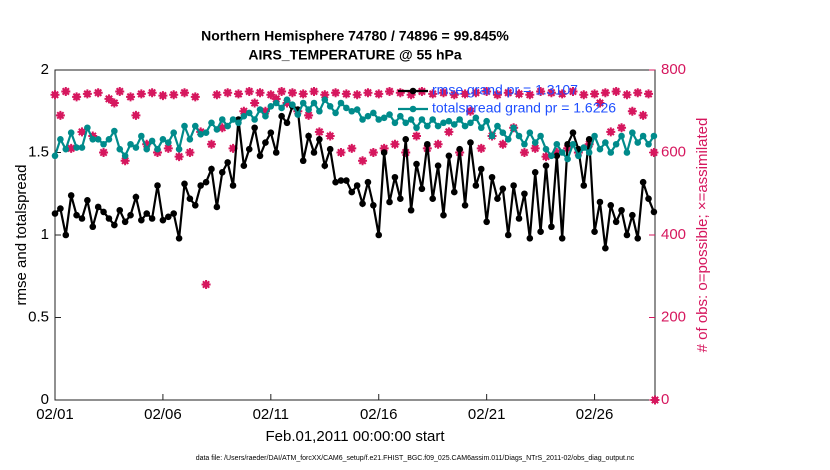  I want to click on y-tick-label: 0, so click(45, 399).